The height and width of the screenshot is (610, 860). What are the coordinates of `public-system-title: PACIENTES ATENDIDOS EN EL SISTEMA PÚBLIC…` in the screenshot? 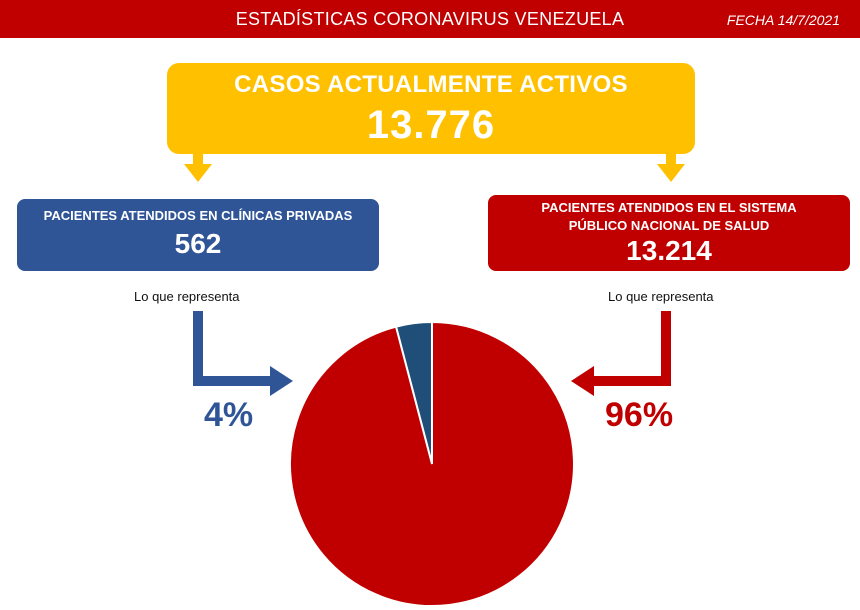 It's located at (669, 216).